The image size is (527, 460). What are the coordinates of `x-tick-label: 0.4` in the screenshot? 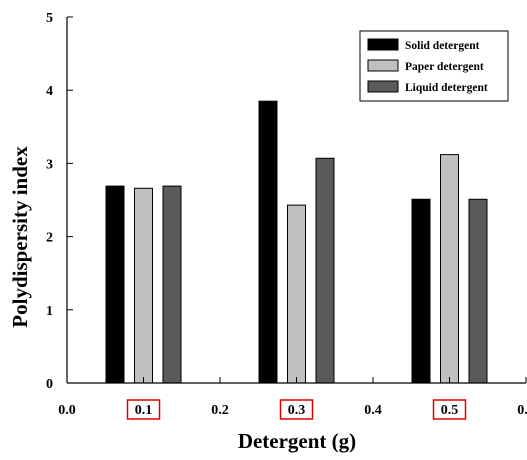 It's located at (373, 410).